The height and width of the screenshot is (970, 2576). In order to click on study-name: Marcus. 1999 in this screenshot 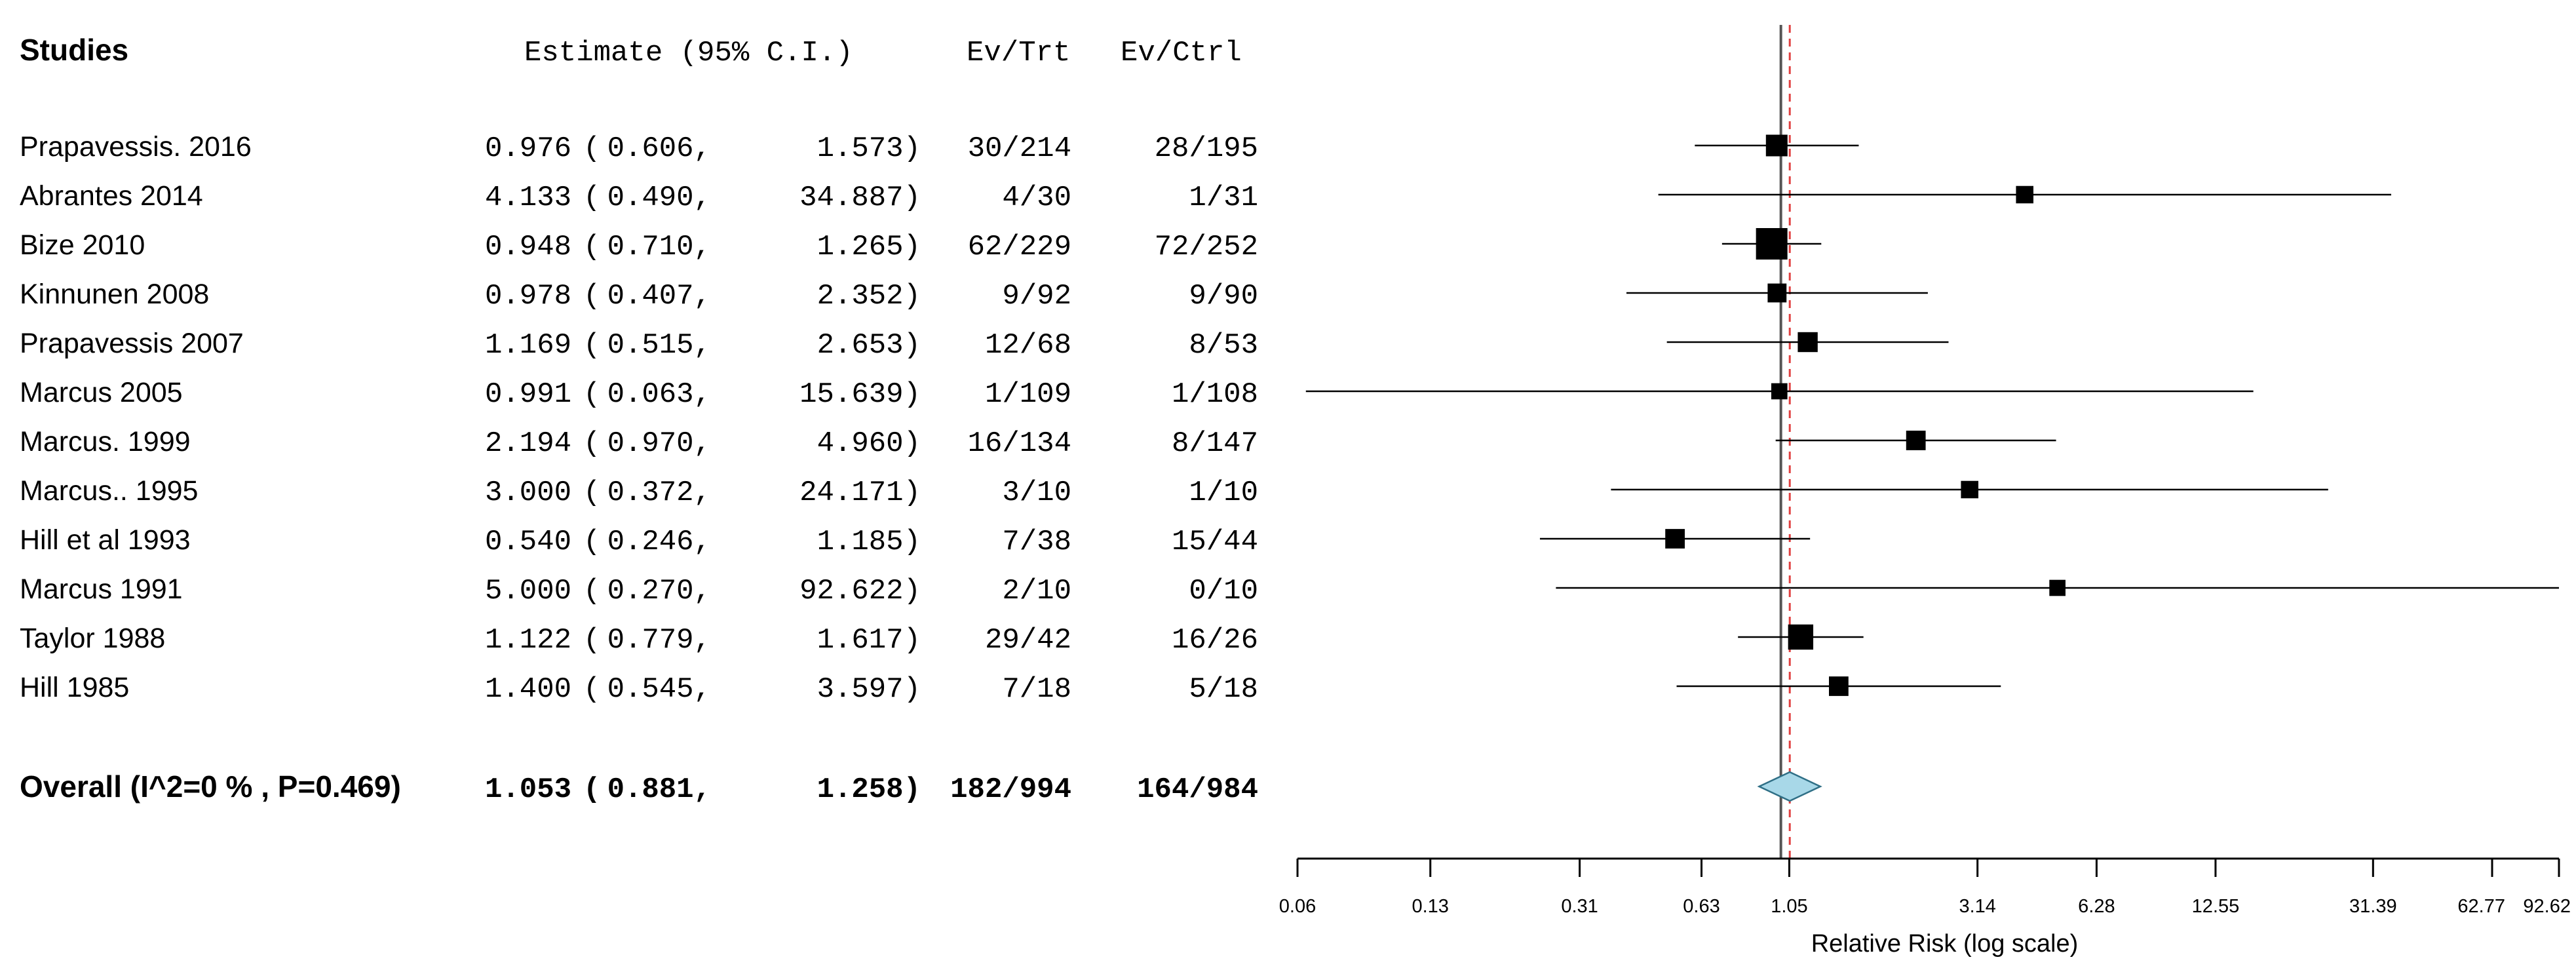, I will do `click(105, 441)`.